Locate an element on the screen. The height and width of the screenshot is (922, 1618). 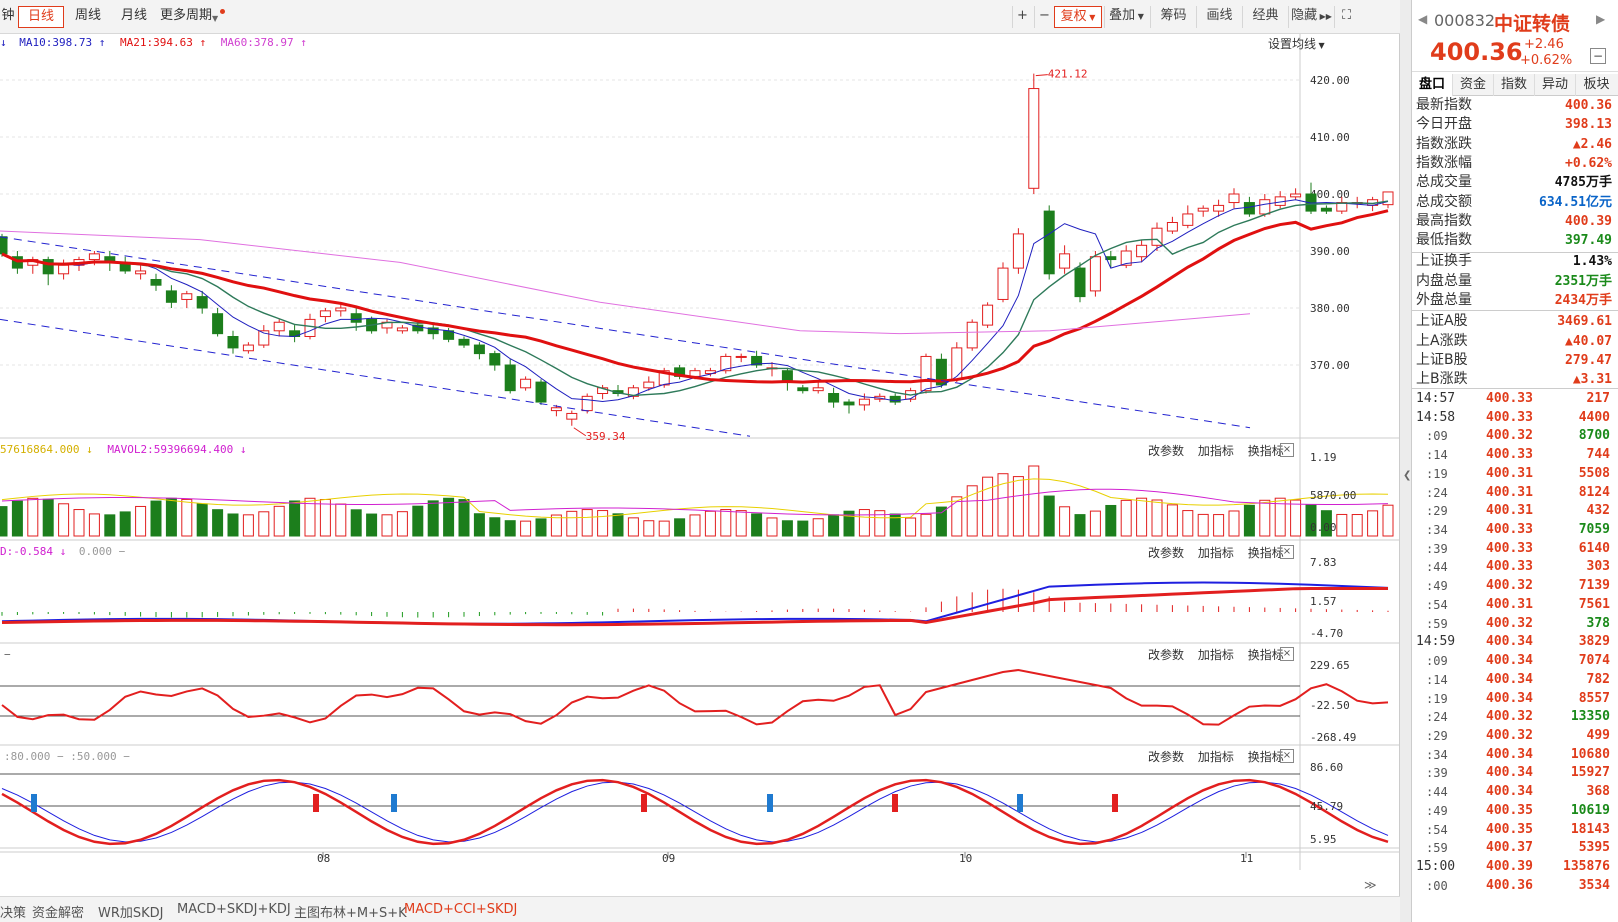
macd-zero-dash-icon: − is located at coordinates (122, 551).